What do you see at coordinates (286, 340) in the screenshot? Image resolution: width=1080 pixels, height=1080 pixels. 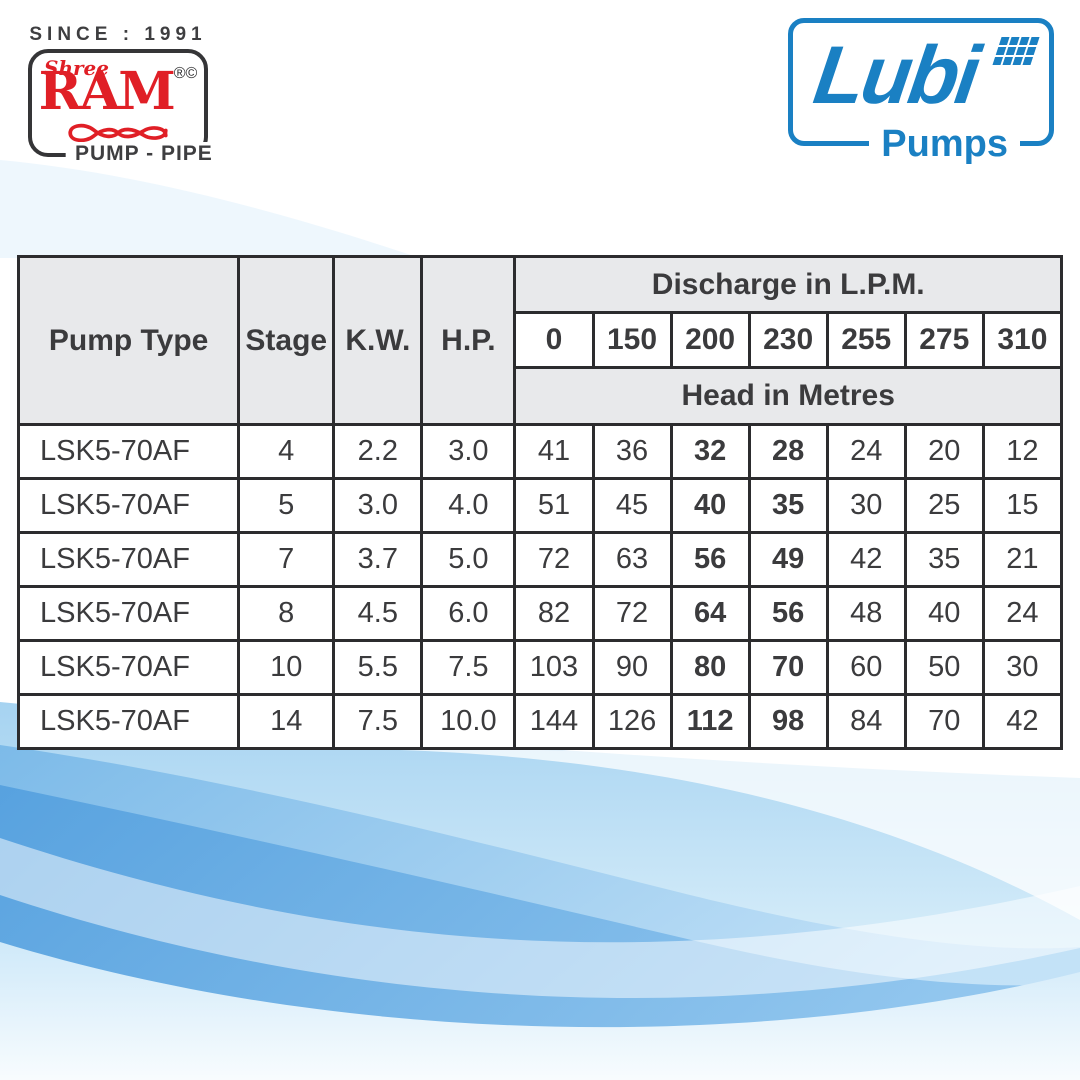 I see `col-header-stage: Stage` at bounding box center [286, 340].